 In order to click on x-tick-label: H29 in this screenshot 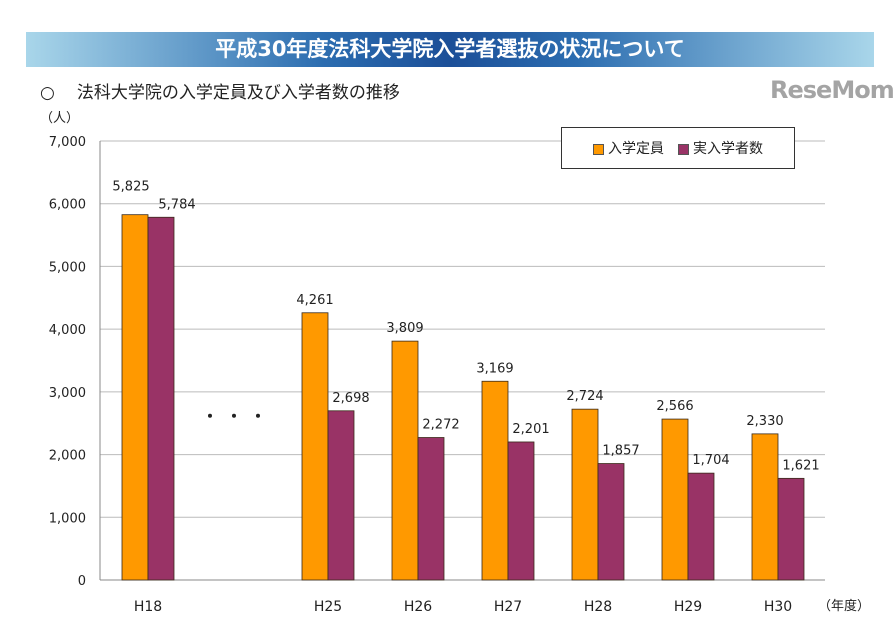, I will do `click(688, 607)`.